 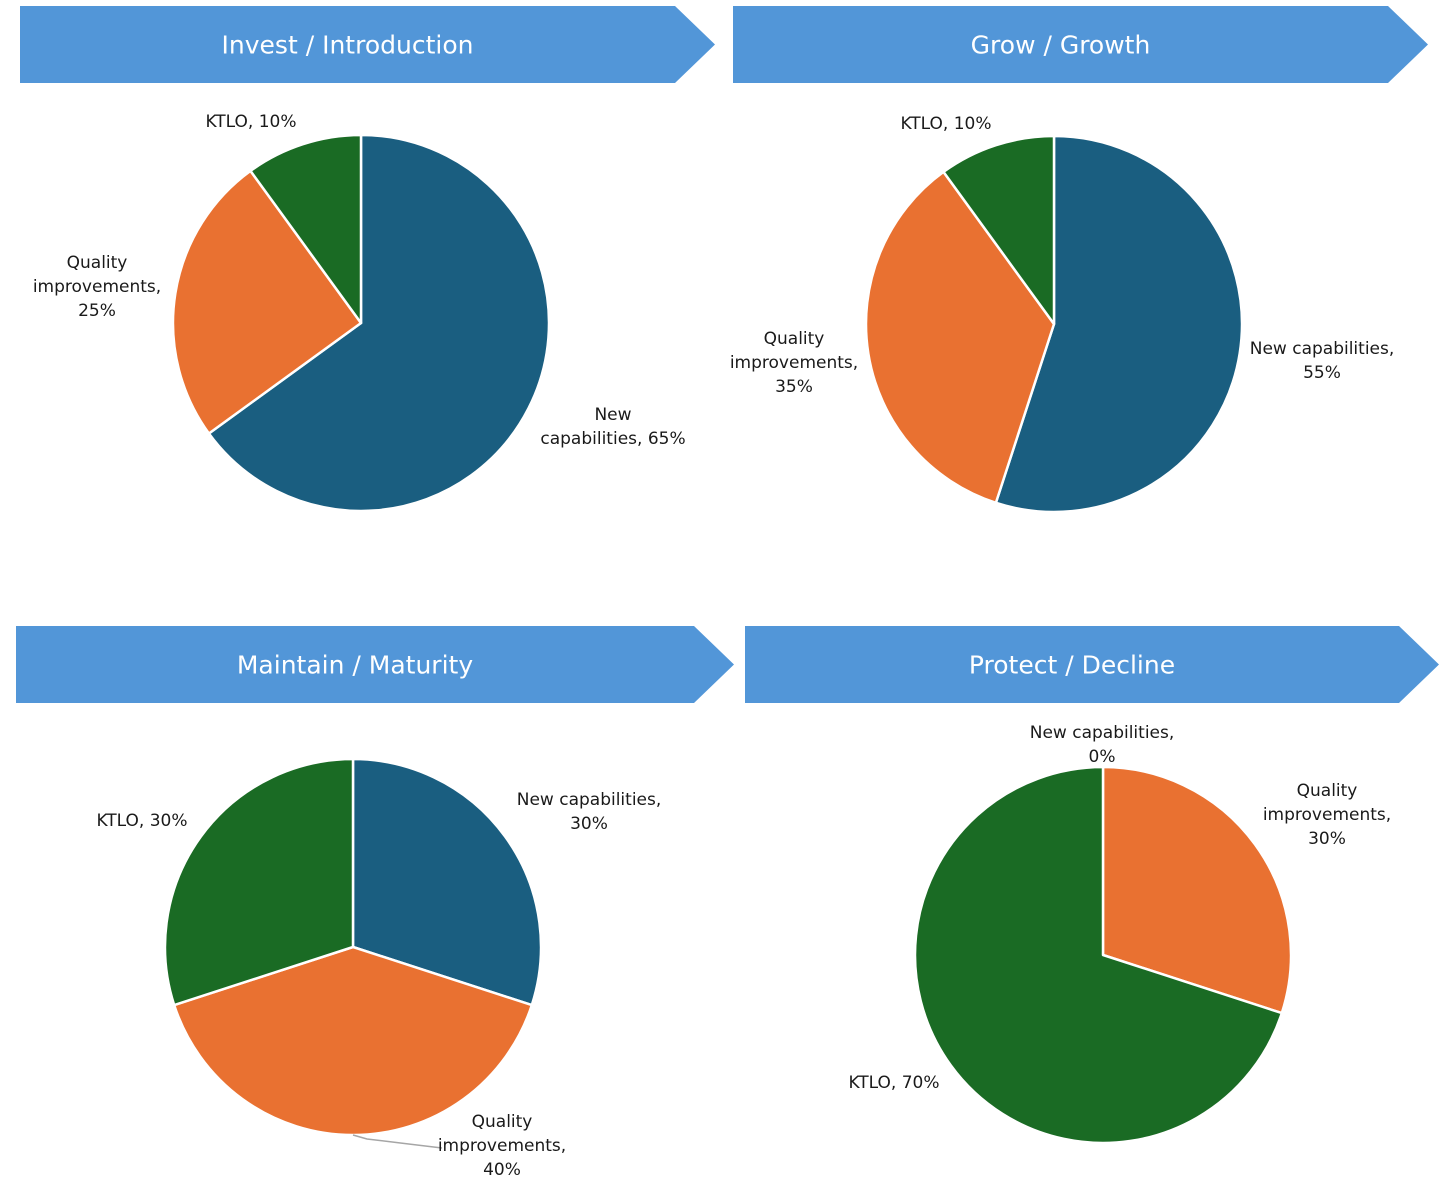 I want to click on data-label-new-capabilities: New capabilities, 0%, so click(x=1102, y=745).